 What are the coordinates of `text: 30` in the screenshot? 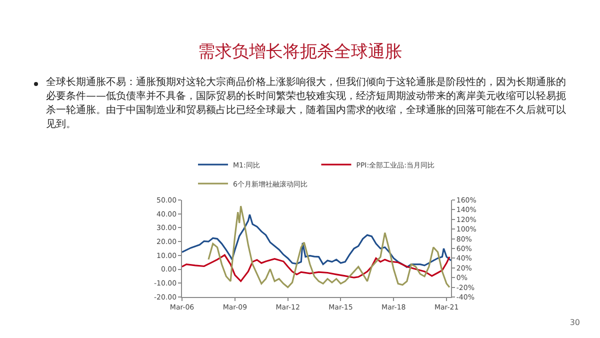 It's located at (574, 322).